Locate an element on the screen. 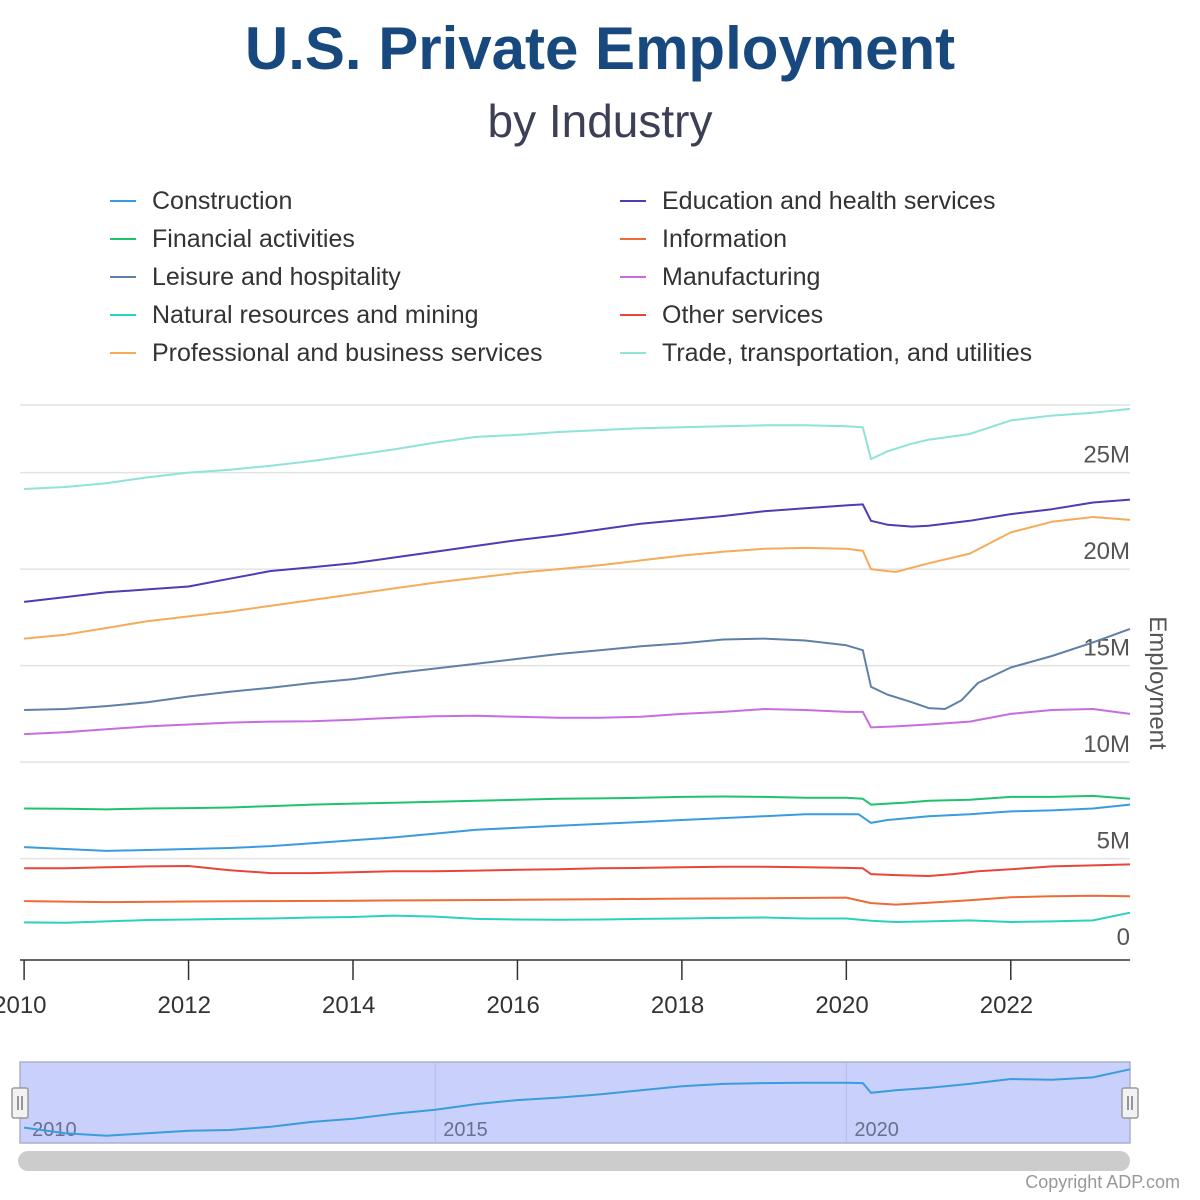 Image resolution: width=1200 pixels, height=1200 pixels. y-tick-label: 5M is located at coordinates (1113, 841).